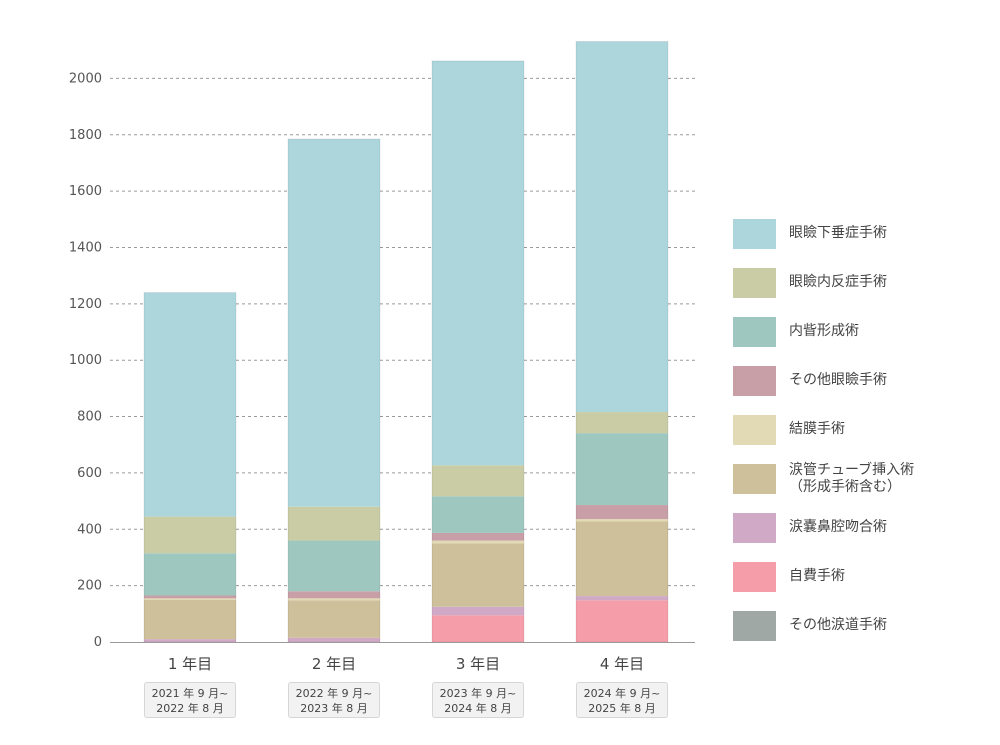 This screenshot has height=745, width=1000. I want to click on y-tick-label: 2000, so click(85, 78).